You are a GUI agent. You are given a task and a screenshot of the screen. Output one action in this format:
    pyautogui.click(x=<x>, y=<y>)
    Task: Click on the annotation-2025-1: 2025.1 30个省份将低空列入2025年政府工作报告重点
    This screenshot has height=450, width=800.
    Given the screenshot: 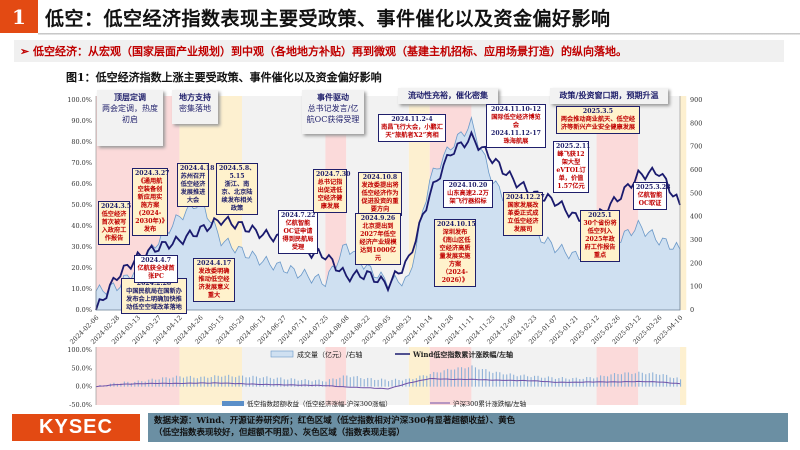 What is the action you would take?
    pyautogui.click(x=600, y=236)
    